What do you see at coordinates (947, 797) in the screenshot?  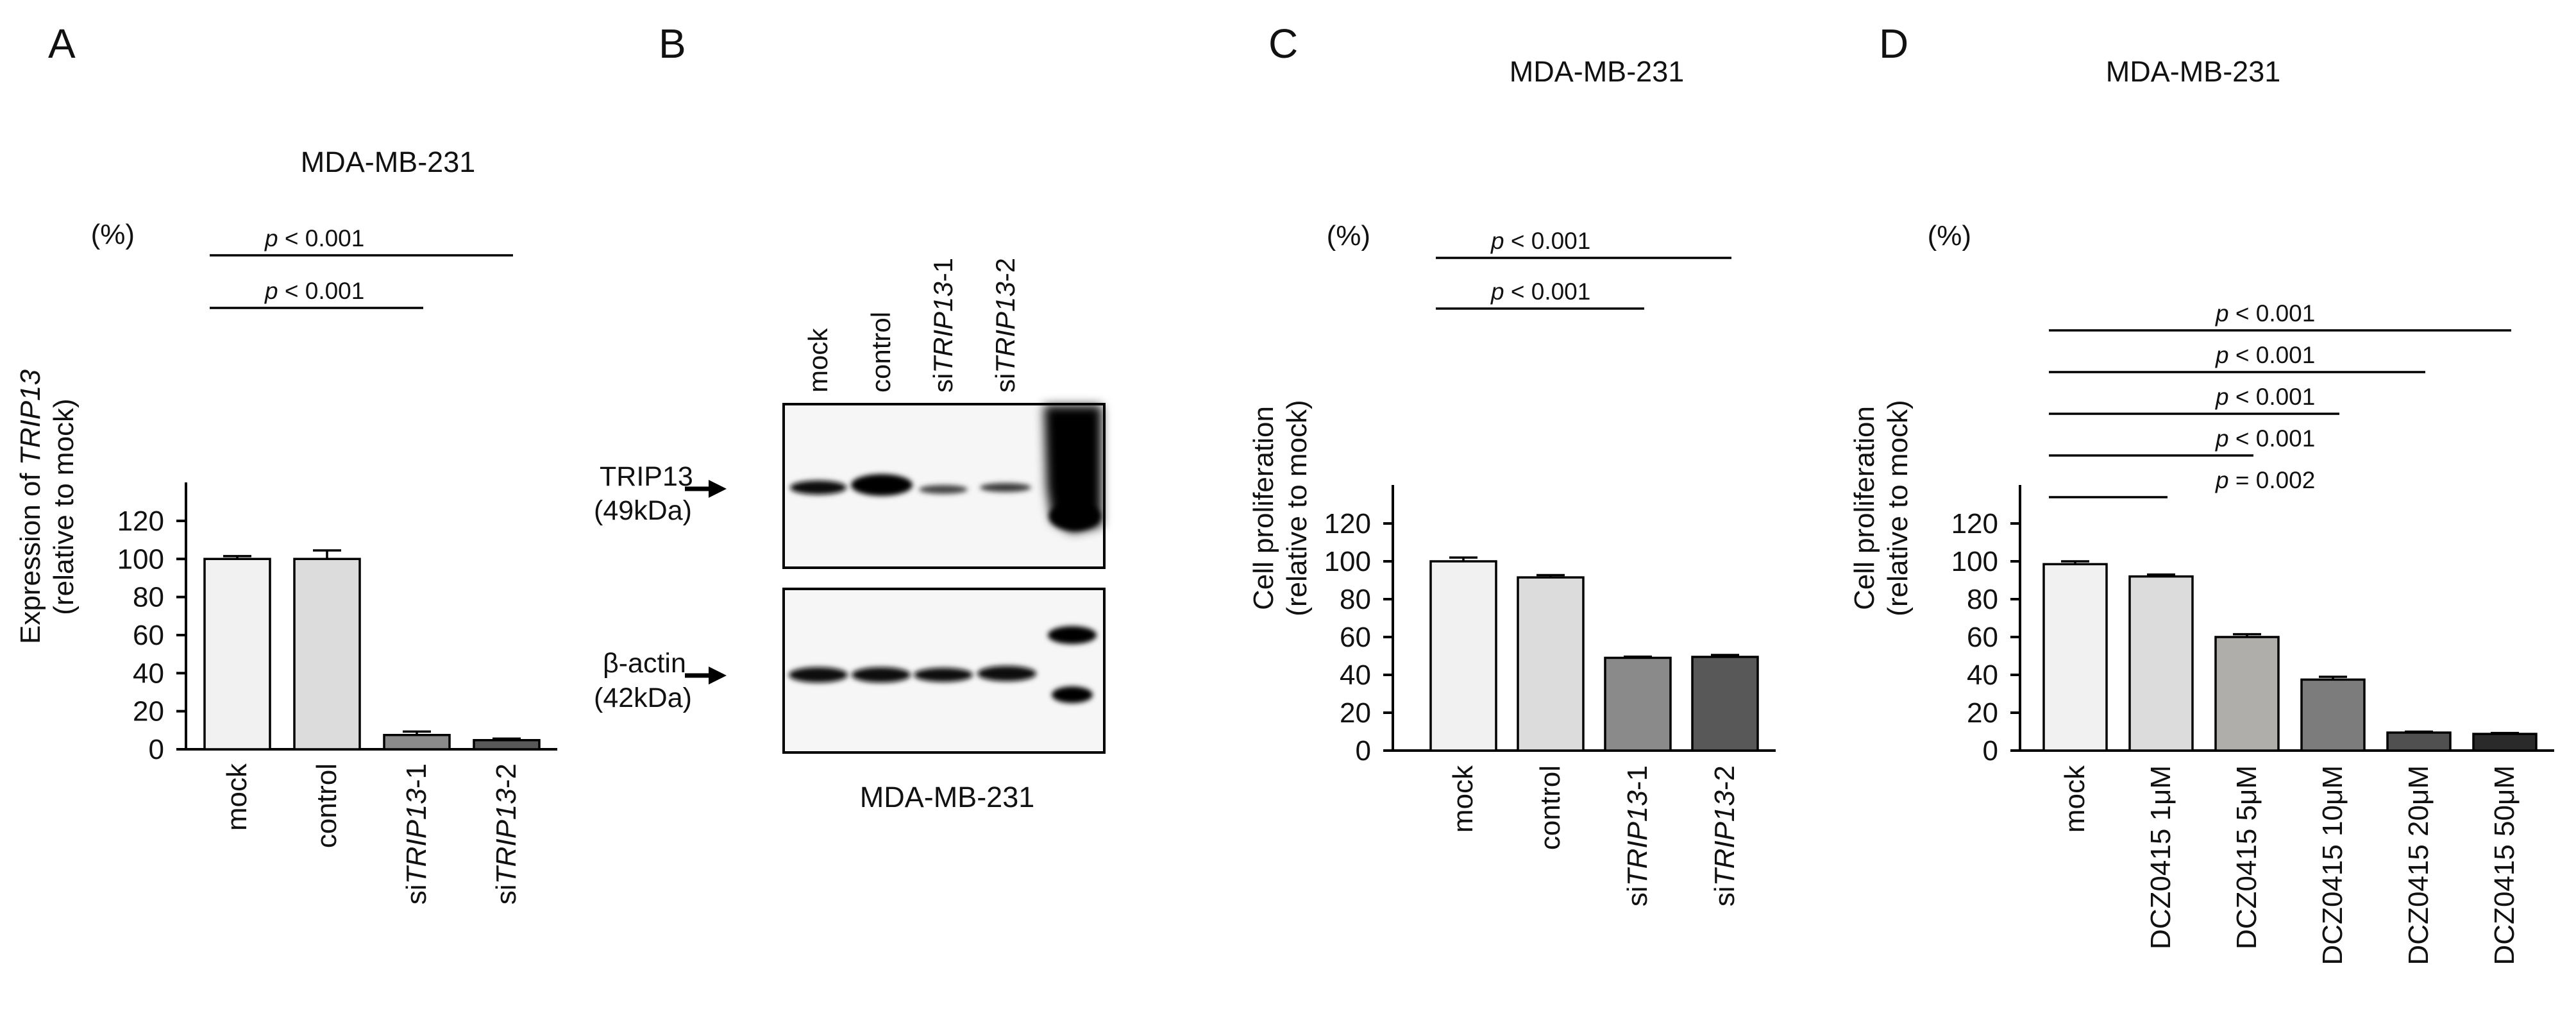 I see `blot-caption: MDA-MB-231` at bounding box center [947, 797].